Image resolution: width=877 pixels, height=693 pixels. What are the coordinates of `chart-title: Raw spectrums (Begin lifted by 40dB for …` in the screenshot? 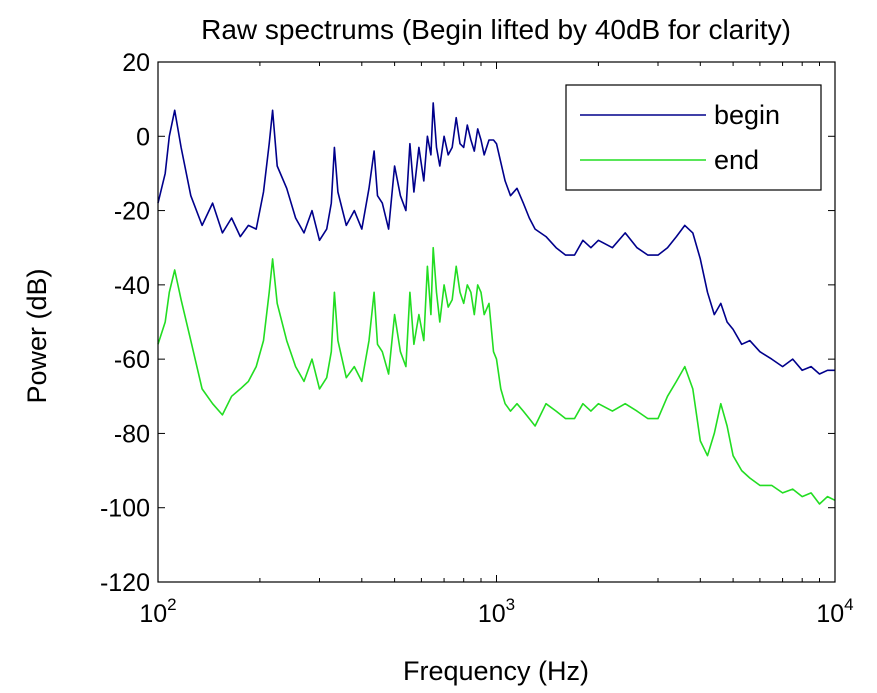 It's located at (496, 29).